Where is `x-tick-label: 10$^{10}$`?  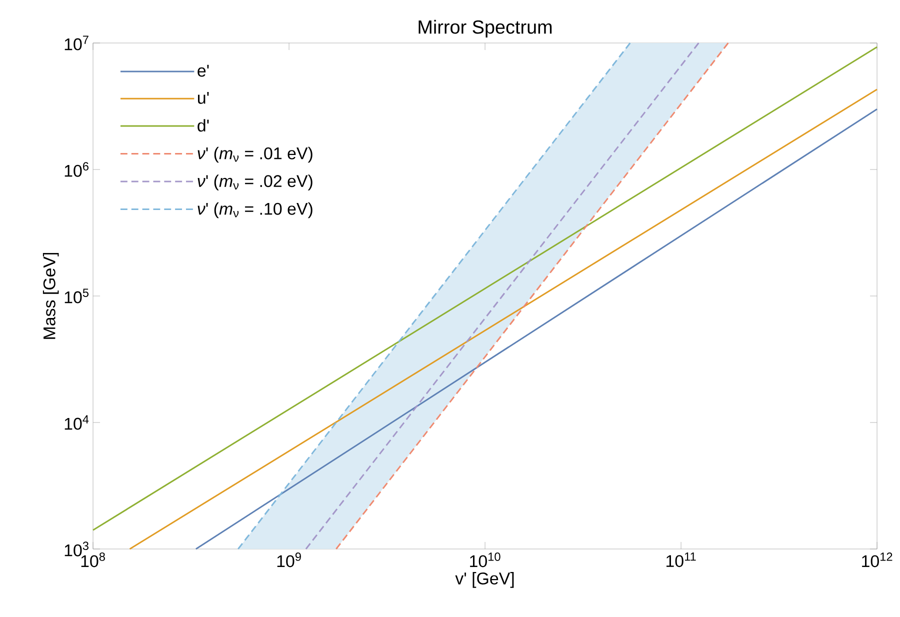
x-tick-label: 10$^{10}$ is located at coordinates (485, 560).